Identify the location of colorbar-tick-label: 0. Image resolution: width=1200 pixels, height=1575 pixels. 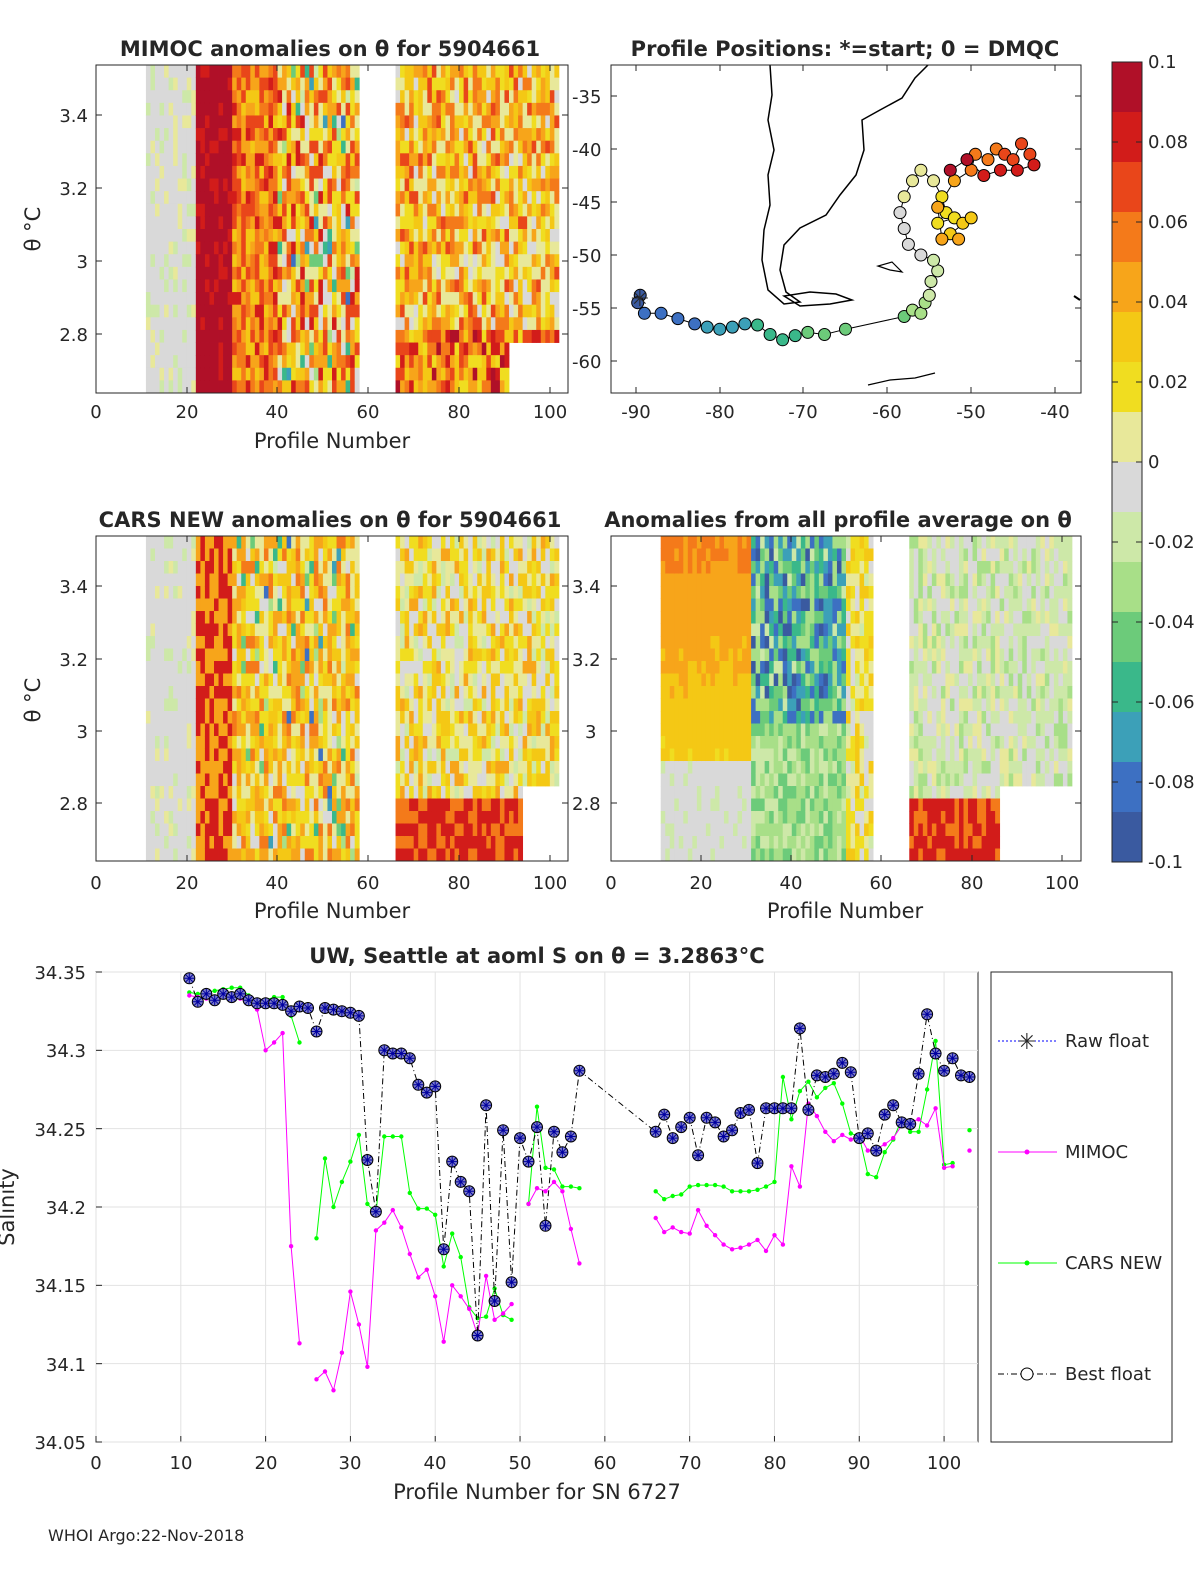
(1153, 462).